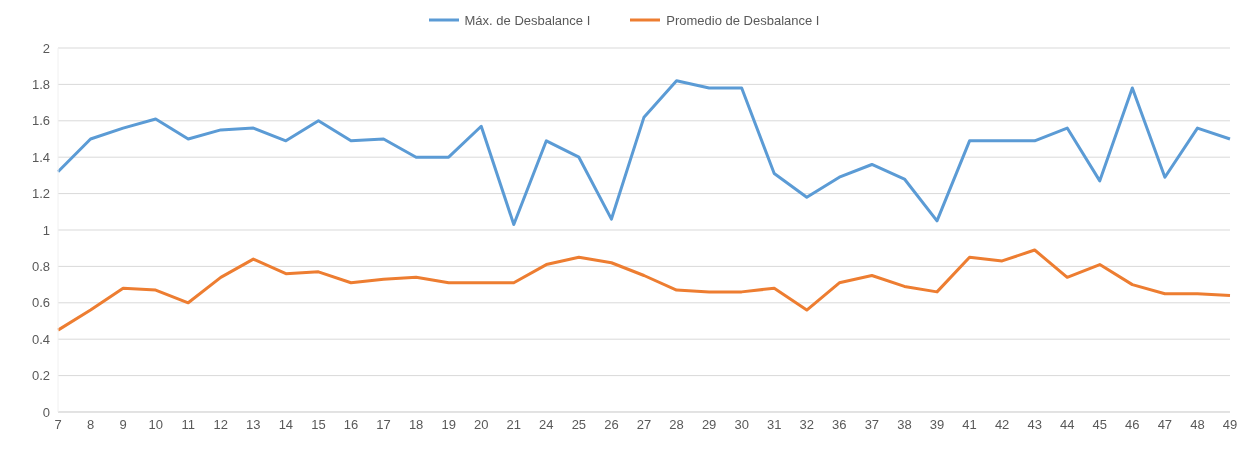 This screenshot has height=459, width=1248. What do you see at coordinates (40, 376) in the screenshot?
I see `y-tick-label: 0.2` at bounding box center [40, 376].